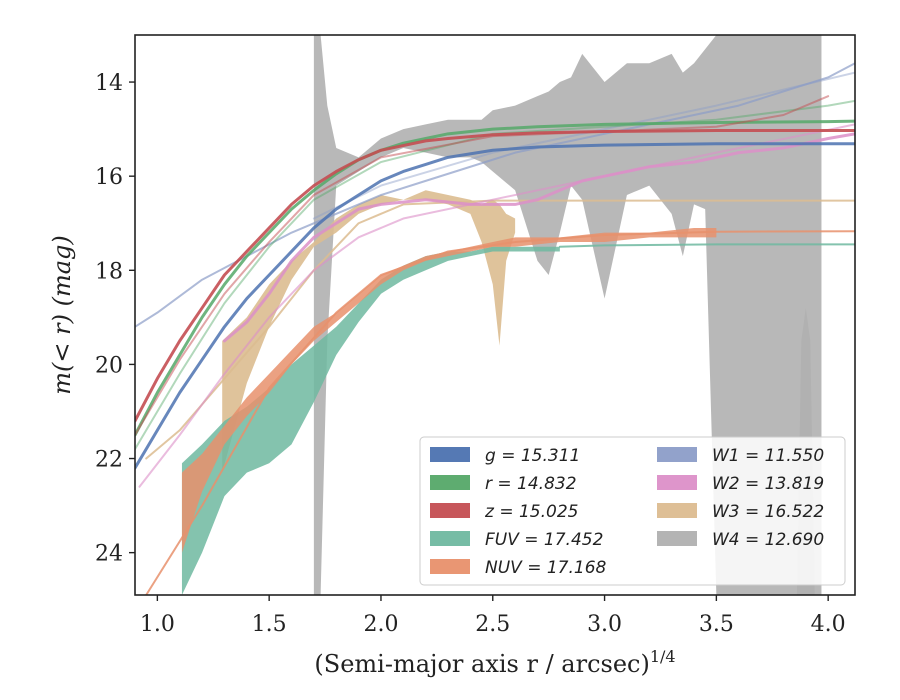 The height and width of the screenshot is (700, 900). Describe the element at coordinates (109, 83) in the screenshot. I see `y-tick-label: 14` at that location.